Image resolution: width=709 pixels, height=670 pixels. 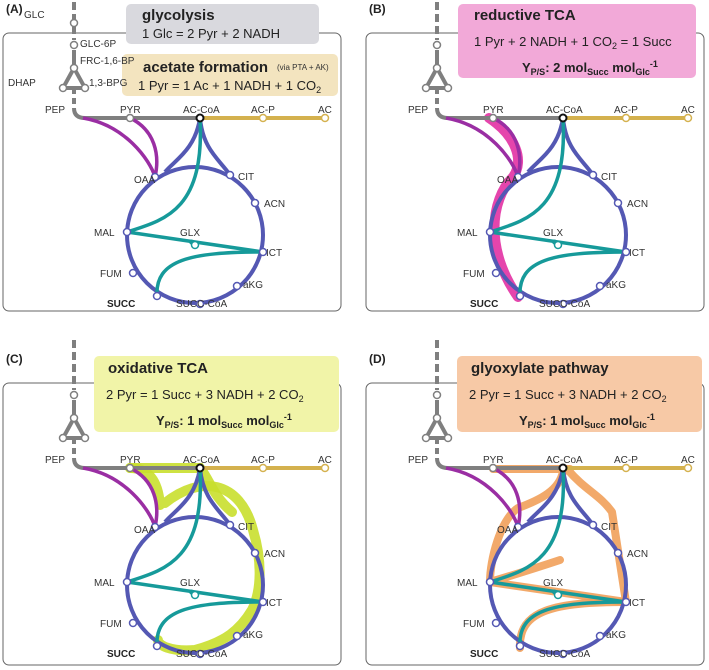 What do you see at coordinates (467, 233) in the screenshot?
I see `label-mal-b: MAL` at bounding box center [467, 233].